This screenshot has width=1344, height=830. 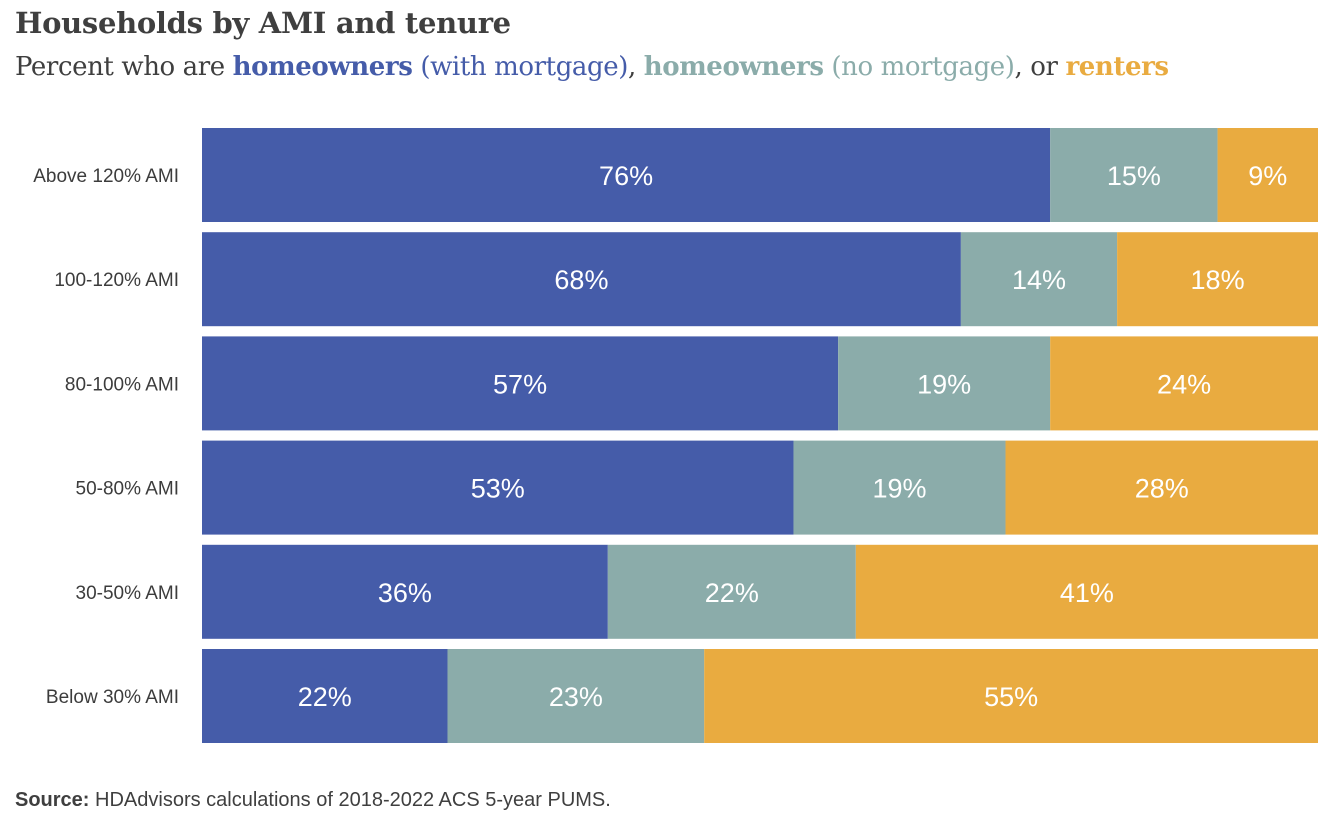 I want to click on bar-segment-renters-30-50-ami, so click(x=1086, y=591).